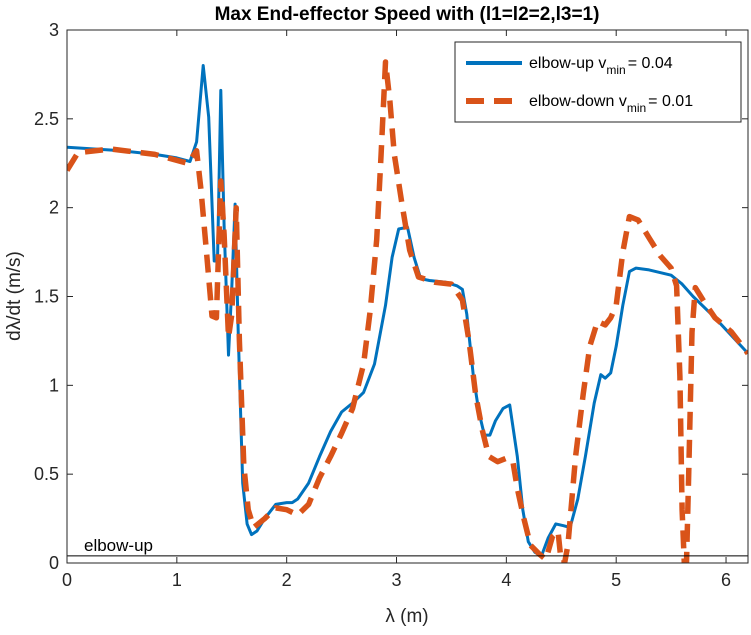  Describe the element at coordinates (397, 580) in the screenshot. I see `x-tick-label: 3` at that location.